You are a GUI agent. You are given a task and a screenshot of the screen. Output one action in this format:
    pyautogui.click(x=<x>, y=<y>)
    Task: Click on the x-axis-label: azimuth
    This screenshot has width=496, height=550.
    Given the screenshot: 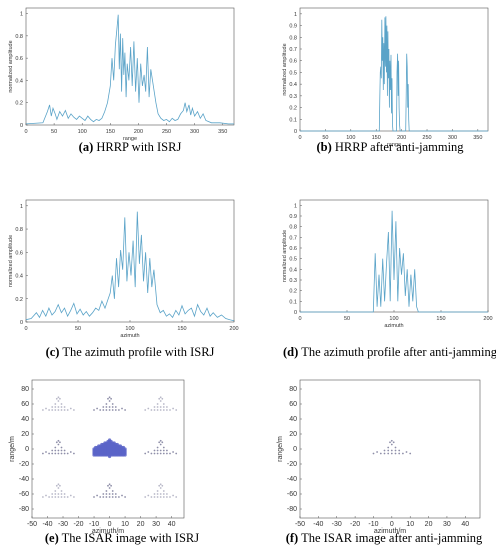 What is the action you would take?
    pyautogui.click(x=129, y=336)
    